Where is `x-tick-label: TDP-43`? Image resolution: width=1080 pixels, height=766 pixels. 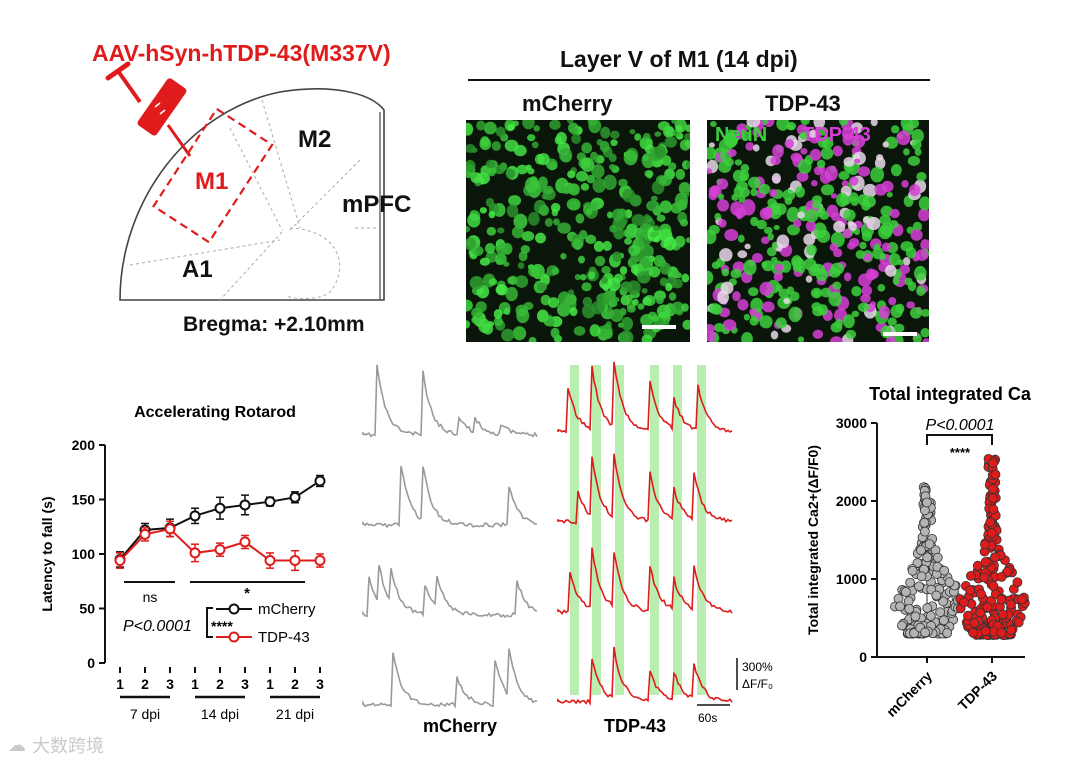 x-tick-label: TDP-43 is located at coordinates (978, 691).